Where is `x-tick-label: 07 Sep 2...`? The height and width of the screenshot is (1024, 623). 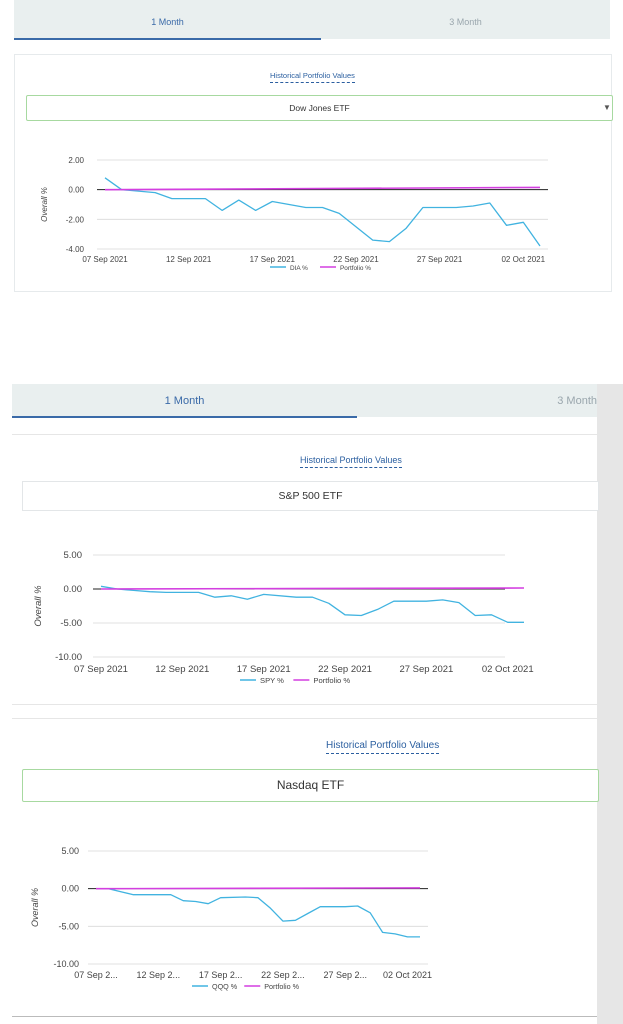 x-tick-label: 07 Sep 2... is located at coordinates (96, 975).